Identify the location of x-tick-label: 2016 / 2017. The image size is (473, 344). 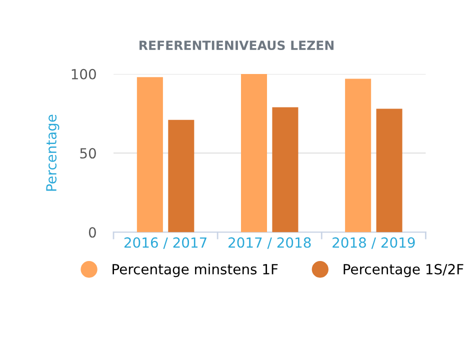
(165, 243).